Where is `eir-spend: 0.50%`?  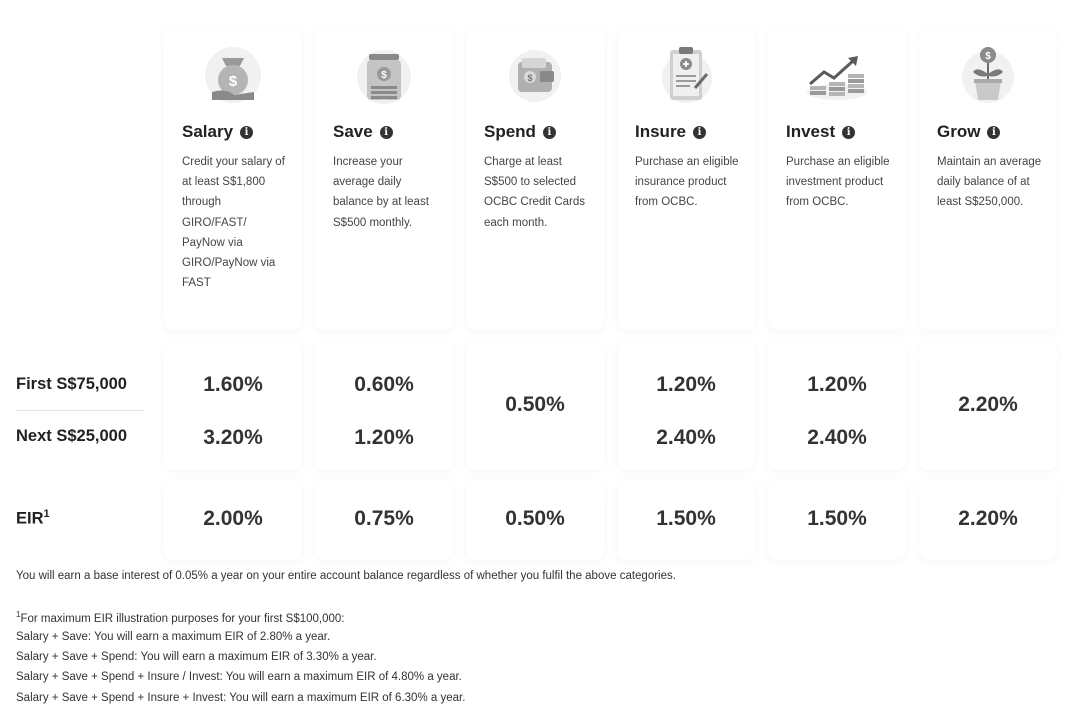 eir-spend: 0.50% is located at coordinates (535, 518).